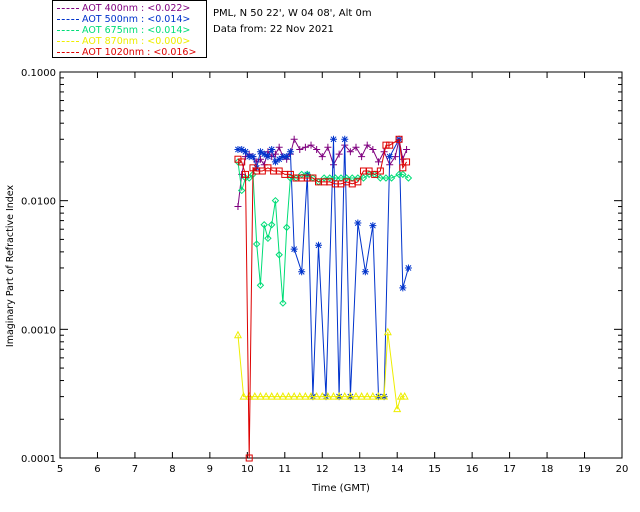 This screenshot has height=512, width=640. Describe the element at coordinates (547, 469) in the screenshot. I see `x-tick-label: 18` at that location.